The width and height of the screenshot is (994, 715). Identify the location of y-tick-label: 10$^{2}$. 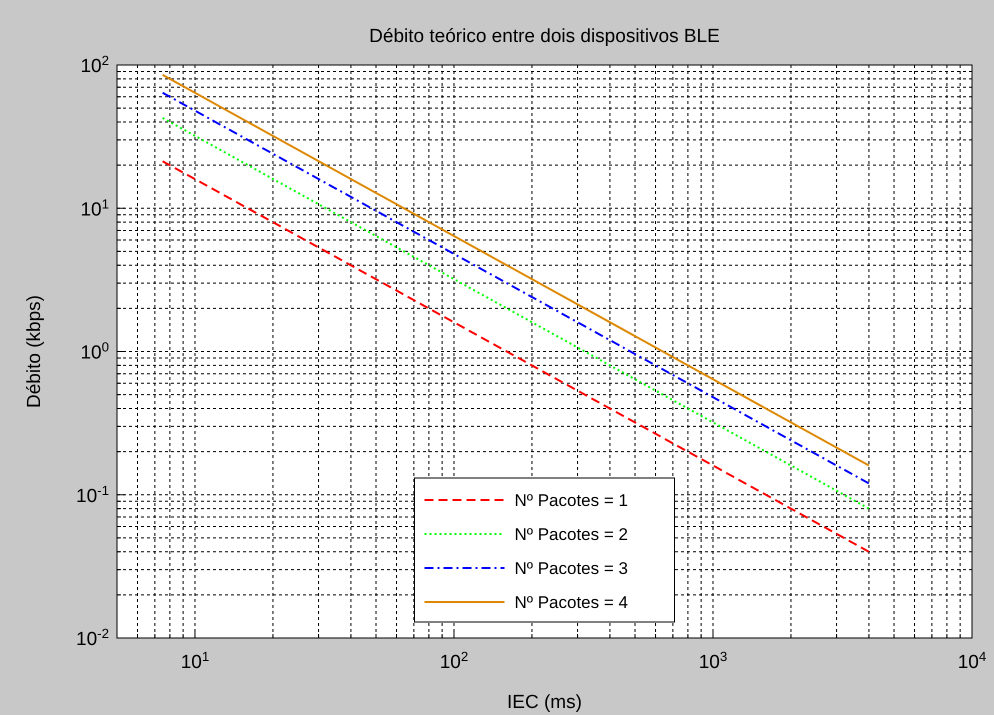
(94, 64).